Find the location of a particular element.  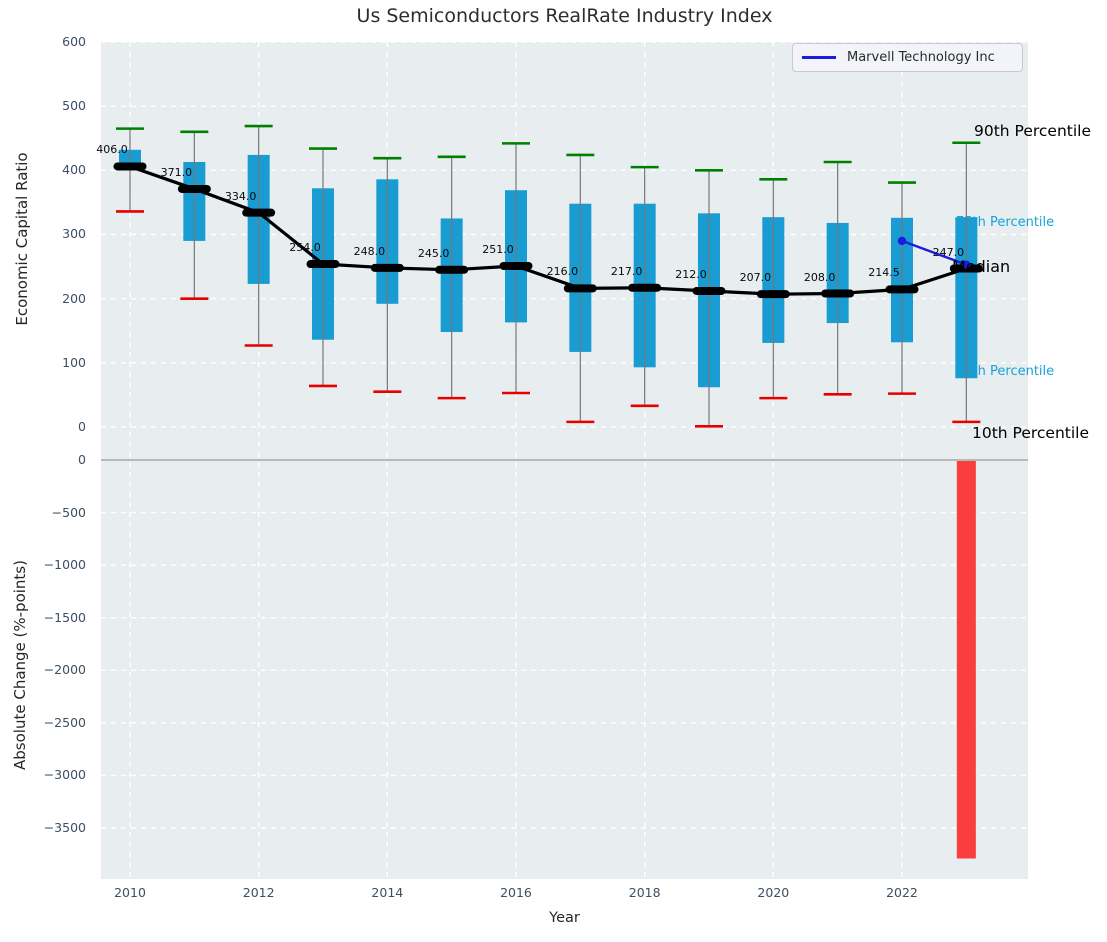

median-value-label-2010: 406.0 is located at coordinates (112, 150).